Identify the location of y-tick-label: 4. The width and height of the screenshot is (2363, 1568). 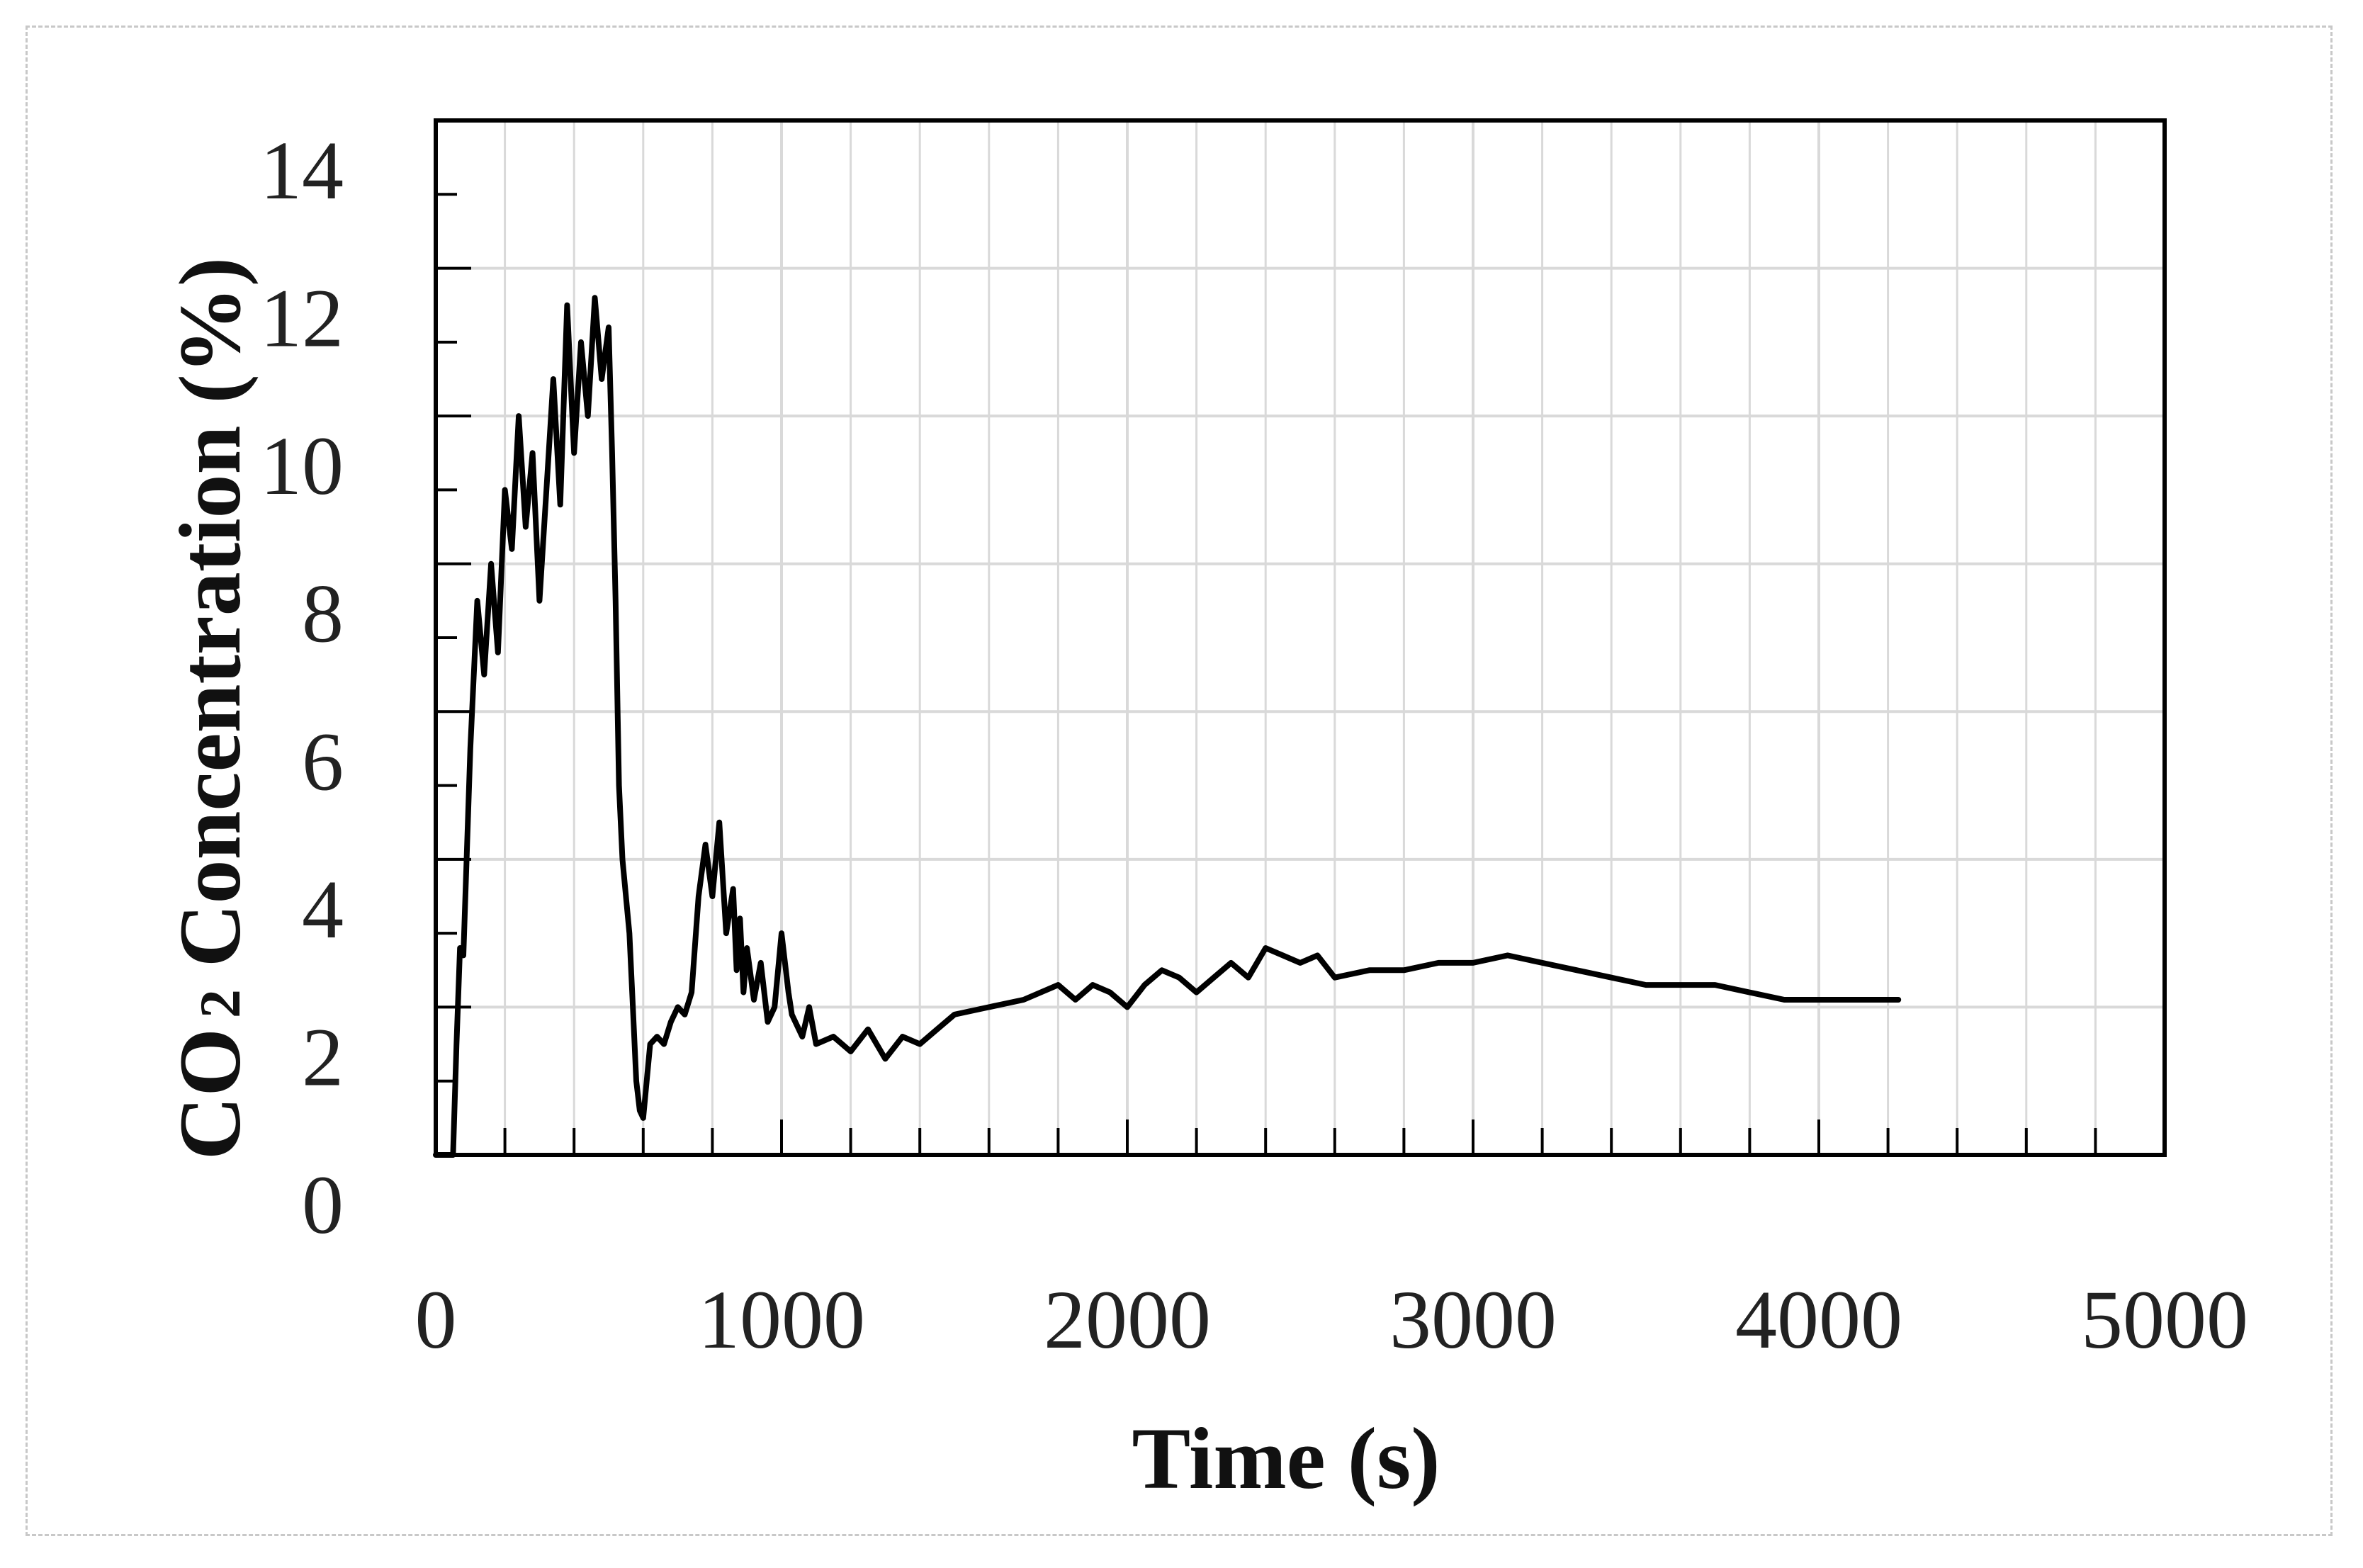
(323, 909).